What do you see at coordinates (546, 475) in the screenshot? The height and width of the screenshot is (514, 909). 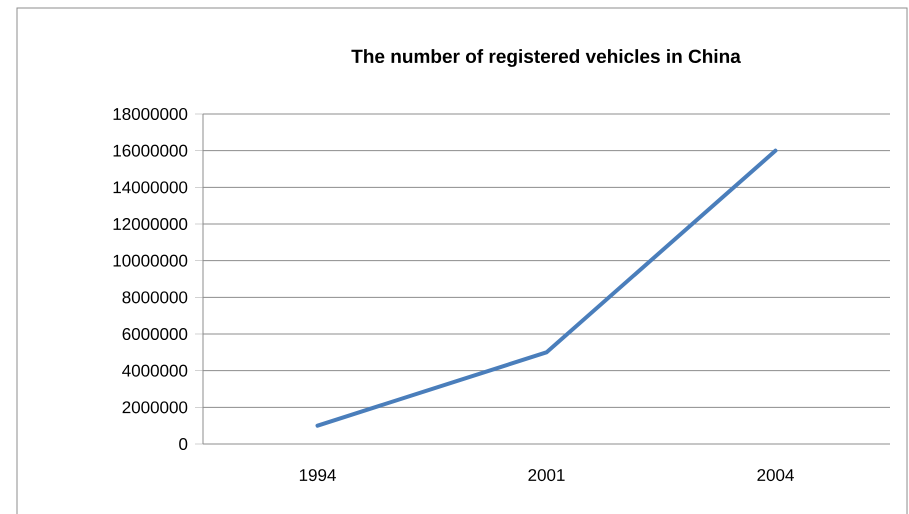 I see `x-tick-label: 2001` at bounding box center [546, 475].